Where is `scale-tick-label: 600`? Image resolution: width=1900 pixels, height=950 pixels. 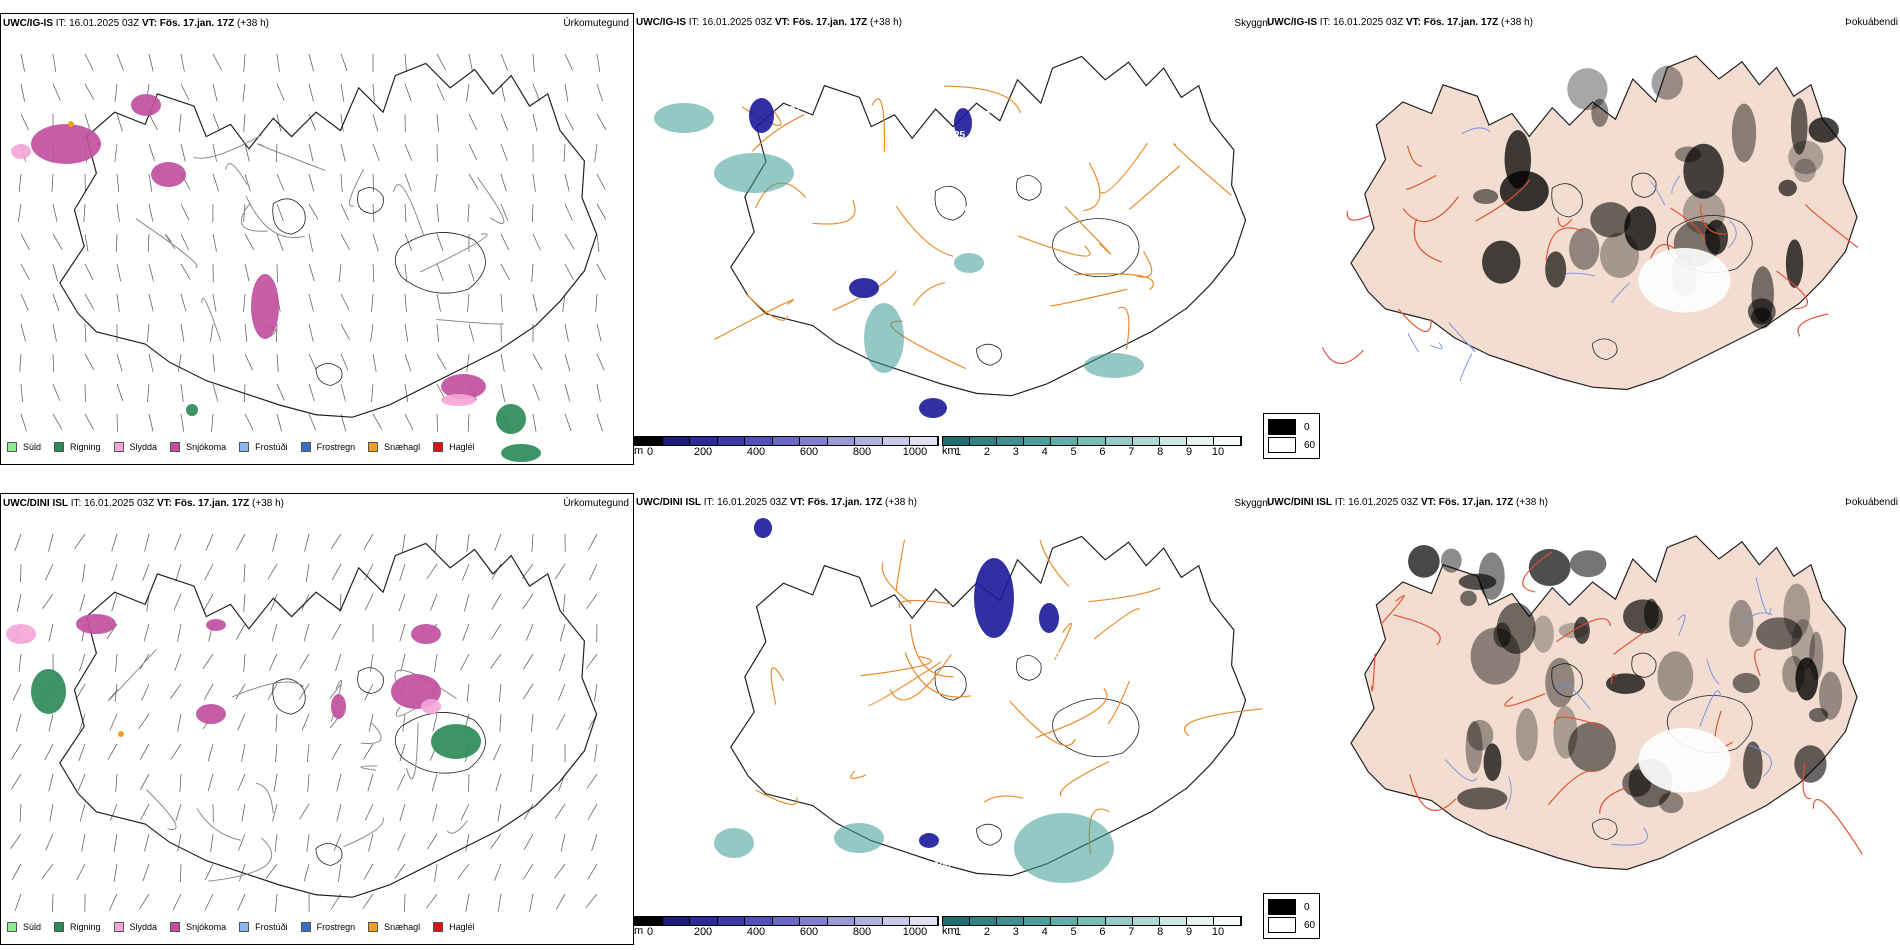 scale-tick-label: 600 is located at coordinates (809, 932).